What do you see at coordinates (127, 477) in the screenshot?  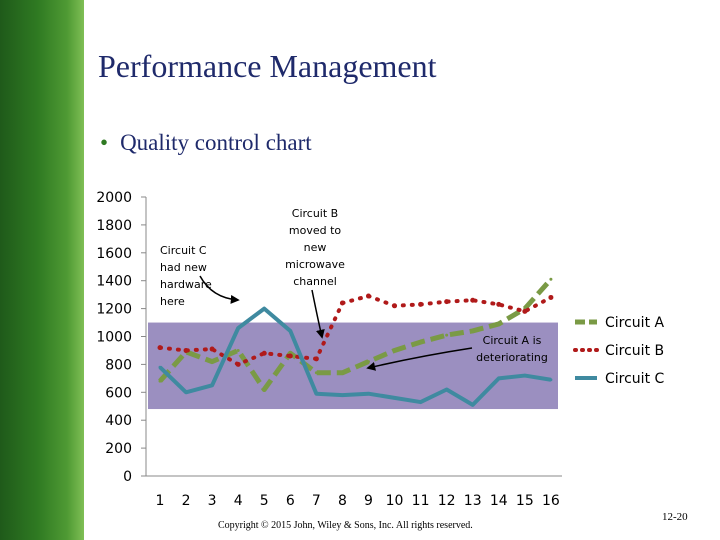 I see `y-tick-label: 0` at bounding box center [127, 477].